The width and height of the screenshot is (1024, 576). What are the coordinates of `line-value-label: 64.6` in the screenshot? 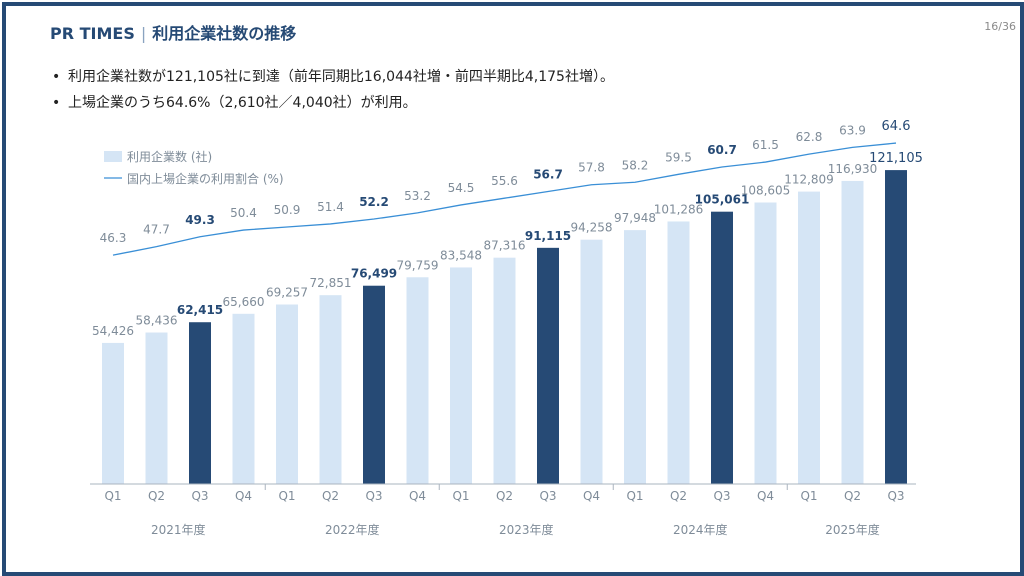 It's located at (896, 126).